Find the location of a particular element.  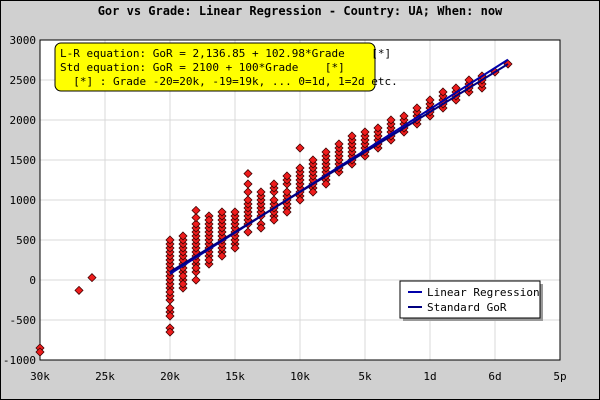

x-tick-label: 1d is located at coordinates (429, 376).